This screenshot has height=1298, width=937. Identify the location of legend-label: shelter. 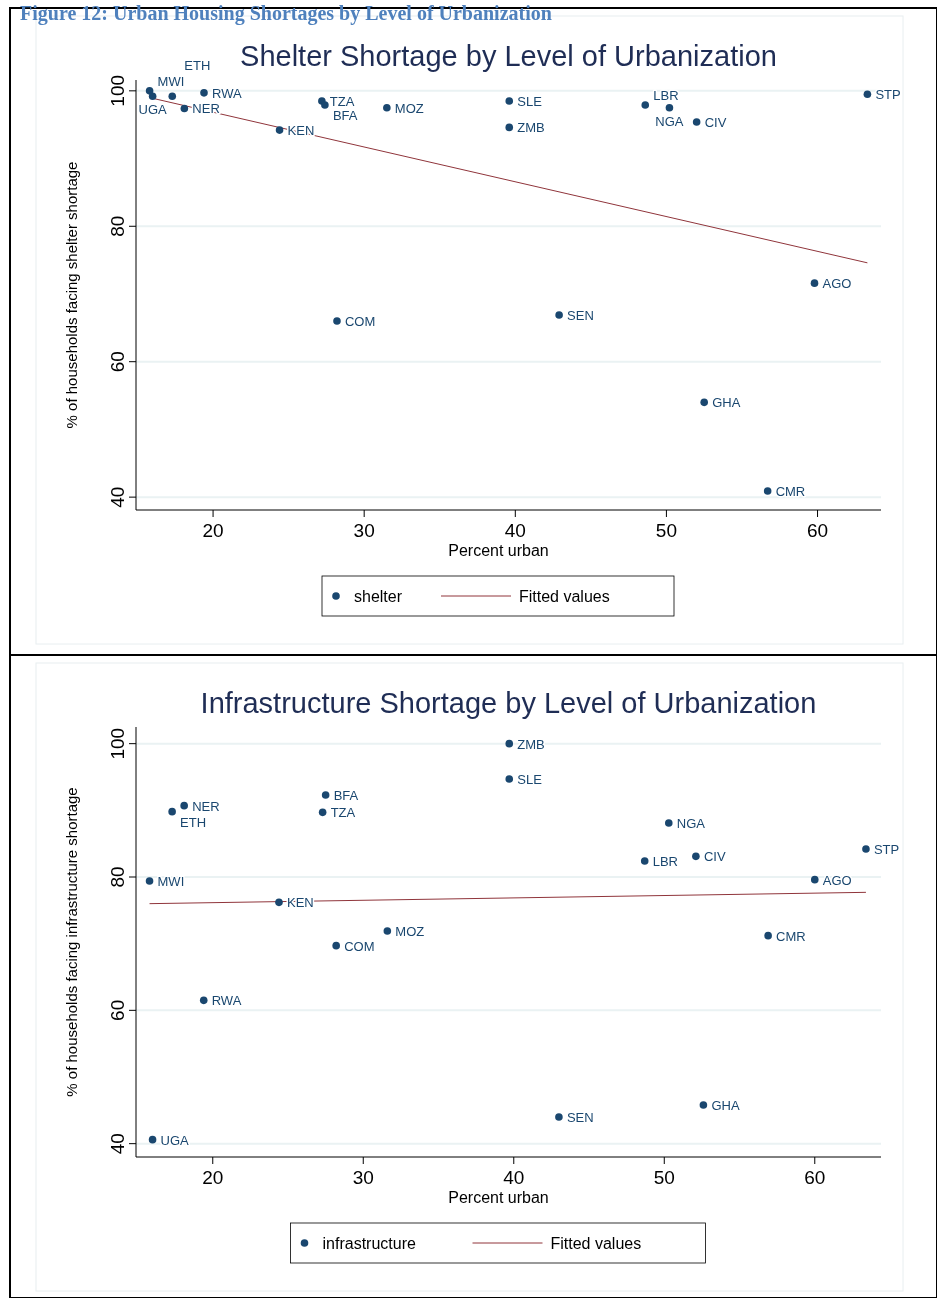
(378, 596).